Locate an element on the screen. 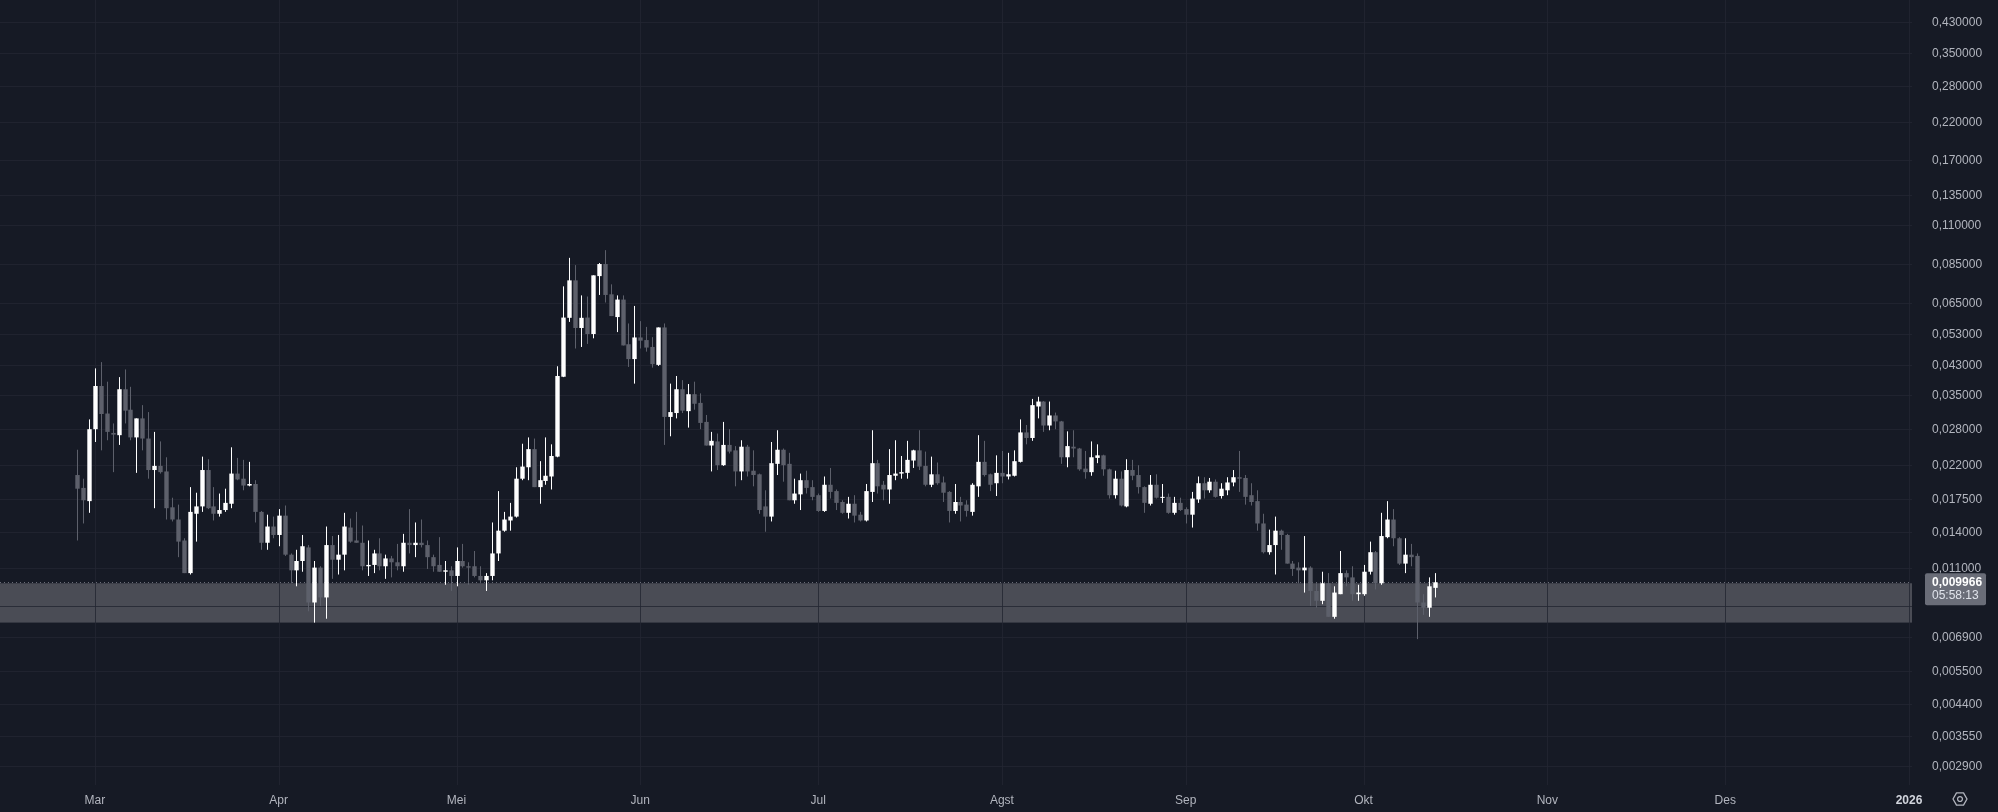 The image size is (1998, 812). y-tick-label: 0,135000 is located at coordinates (1957, 194).